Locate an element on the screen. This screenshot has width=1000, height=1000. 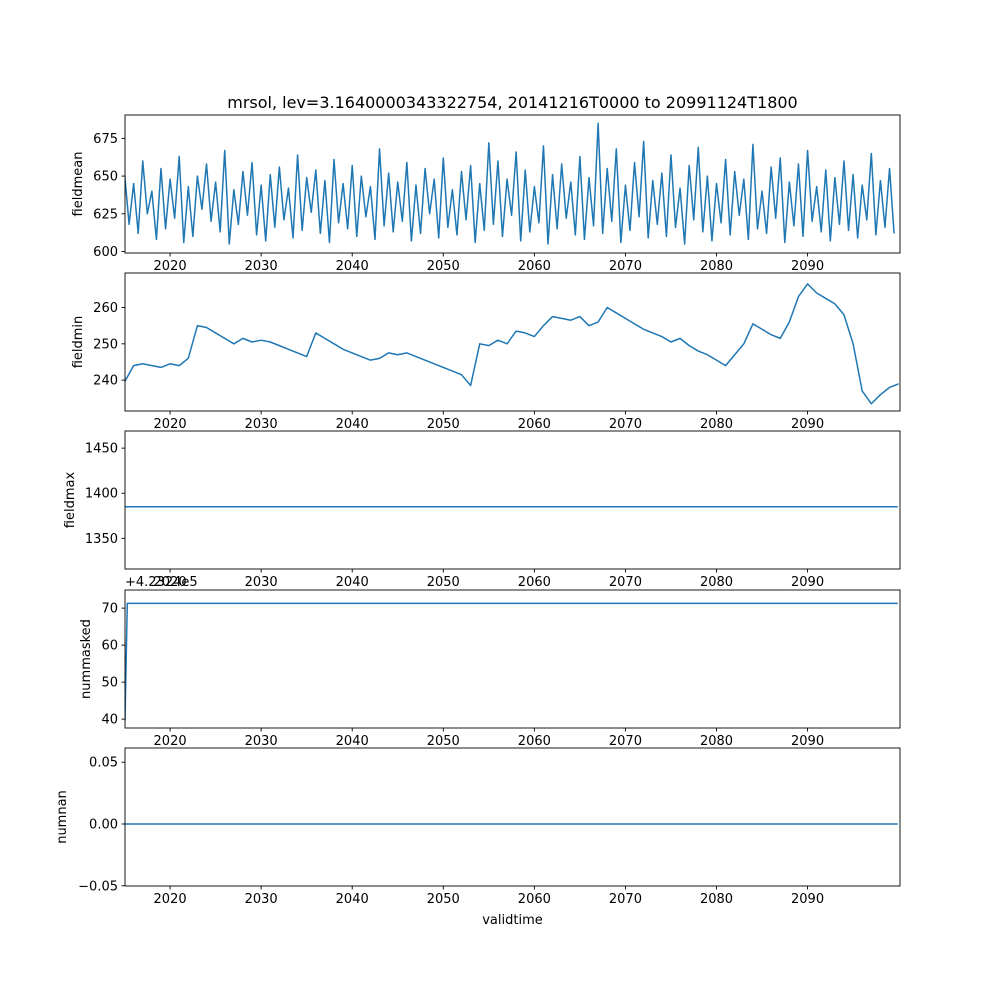
y-tick-label: 250 is located at coordinates (105, 344).